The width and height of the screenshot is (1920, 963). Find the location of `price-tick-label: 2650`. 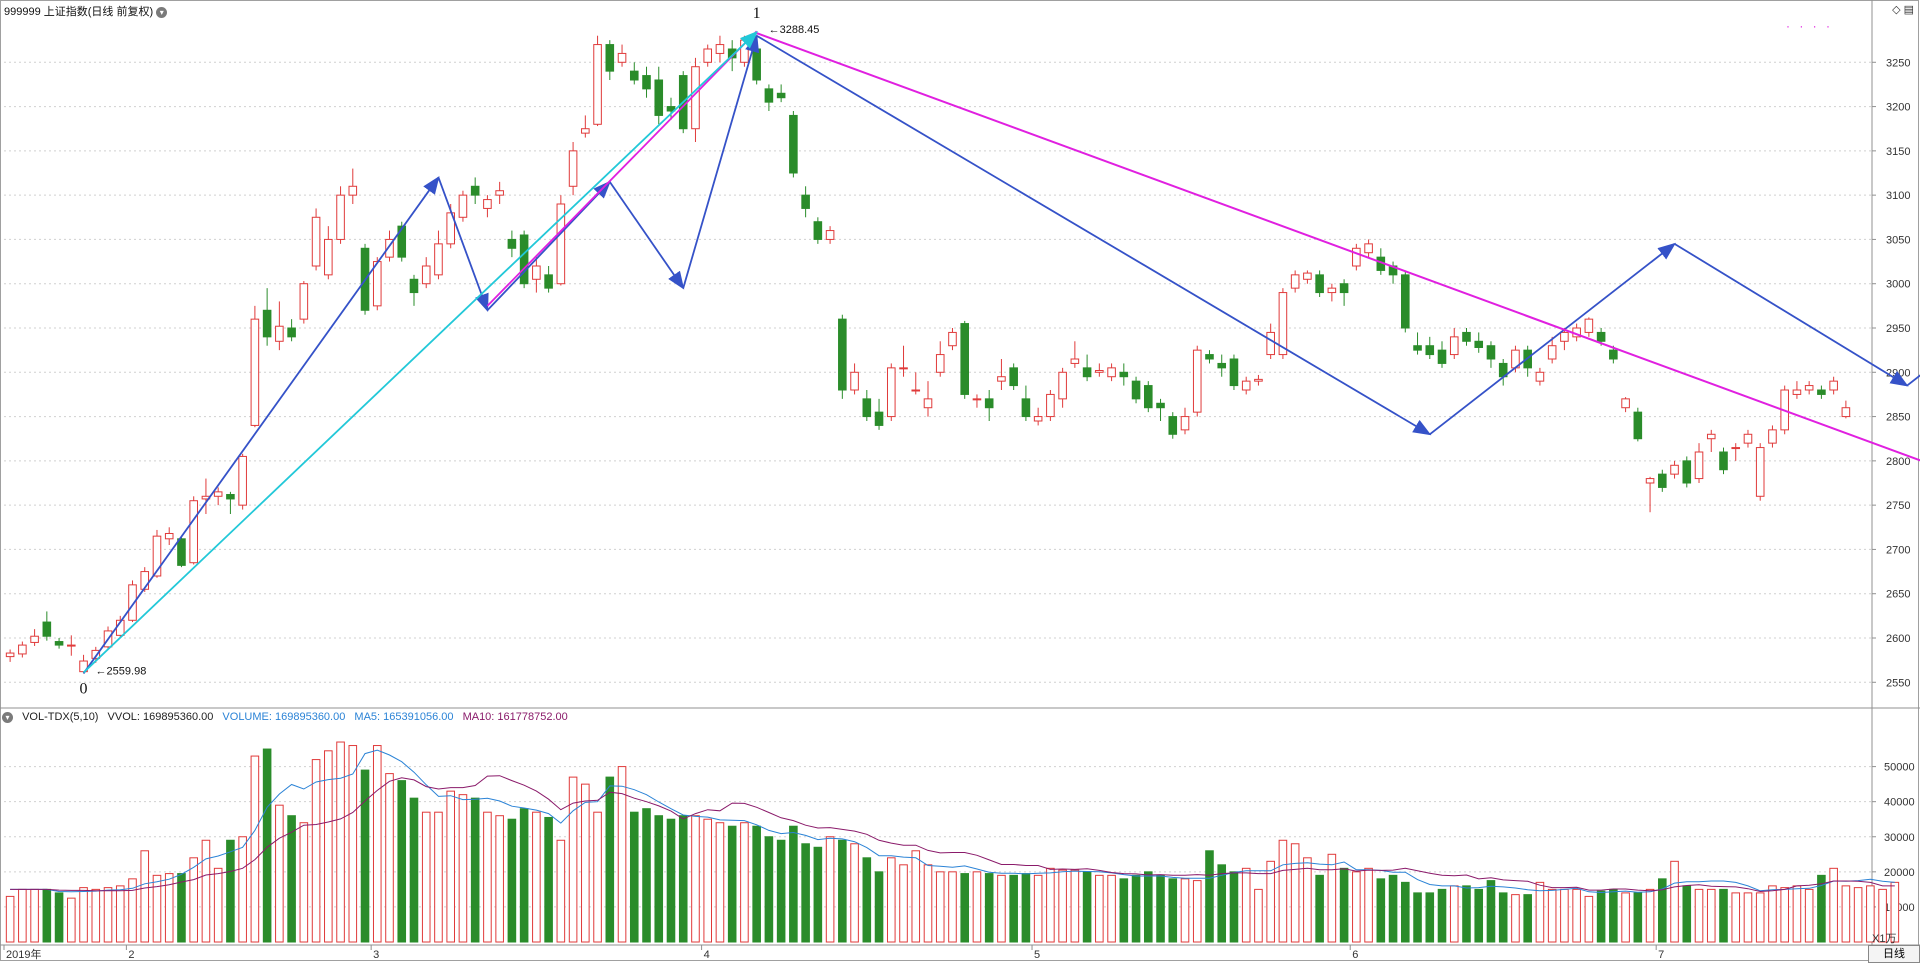

price-tick-label: 2650 is located at coordinates (1898, 595).